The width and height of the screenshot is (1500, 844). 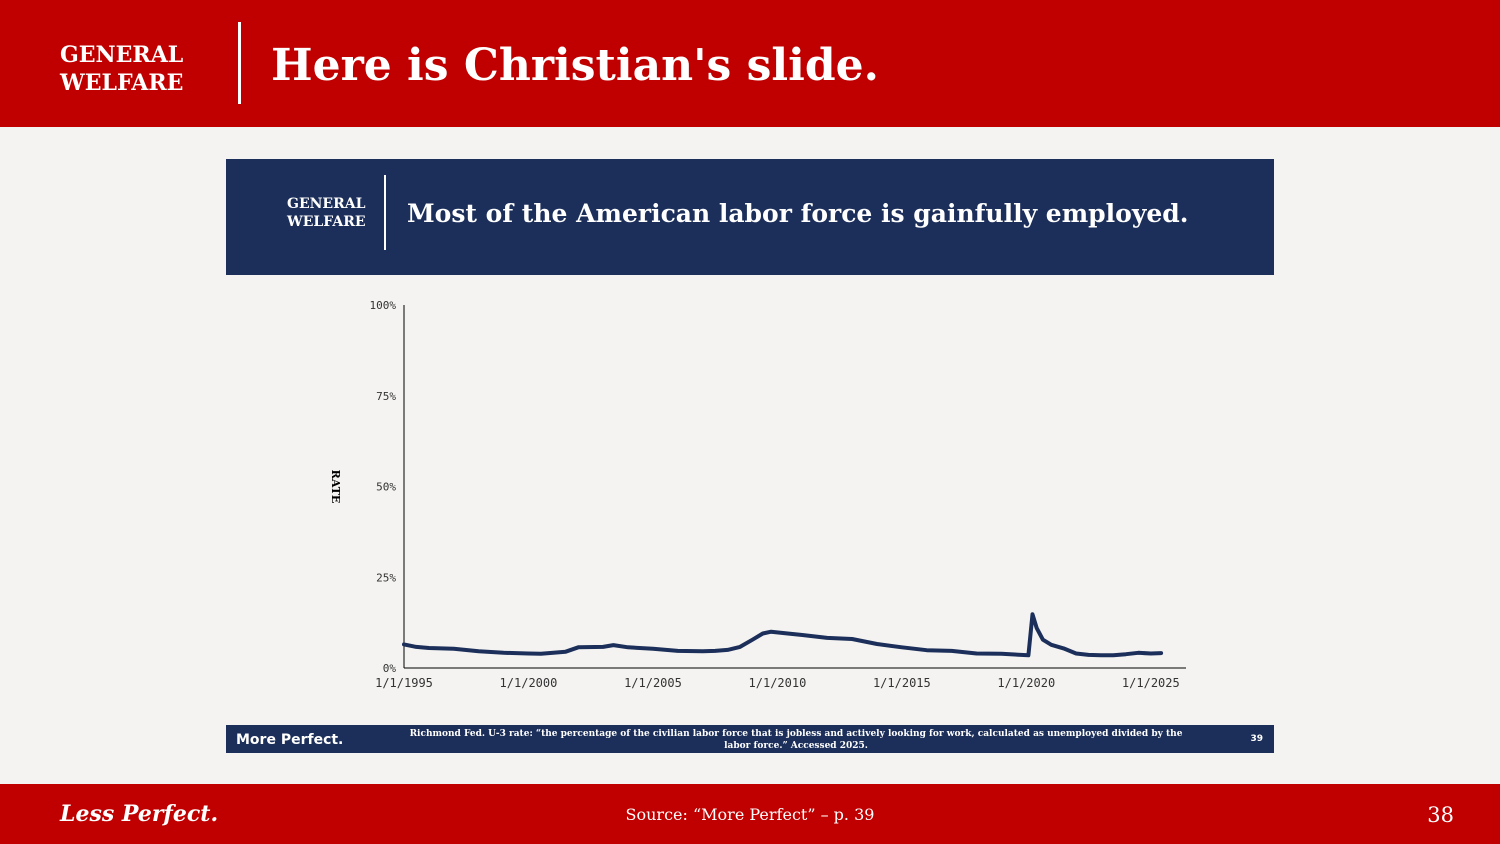 I want to click on section-label-line1: GENERAL, so click(x=122, y=55).